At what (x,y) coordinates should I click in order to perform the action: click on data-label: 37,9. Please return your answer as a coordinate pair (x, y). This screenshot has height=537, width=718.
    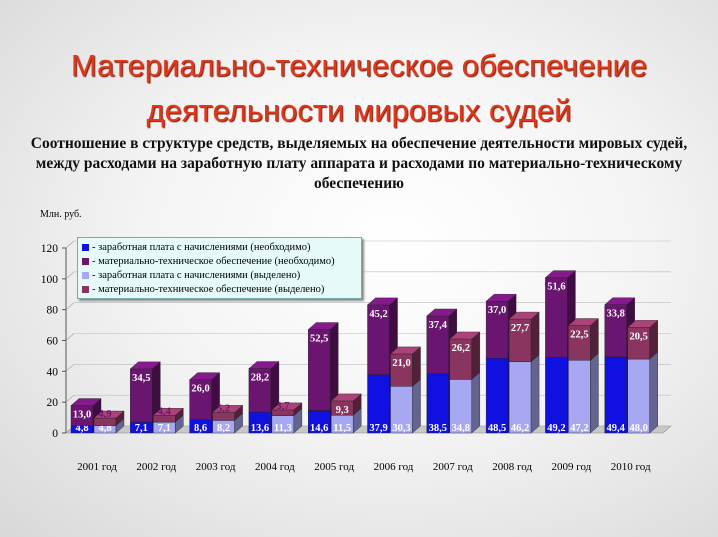
    Looking at the image, I should click on (378, 428).